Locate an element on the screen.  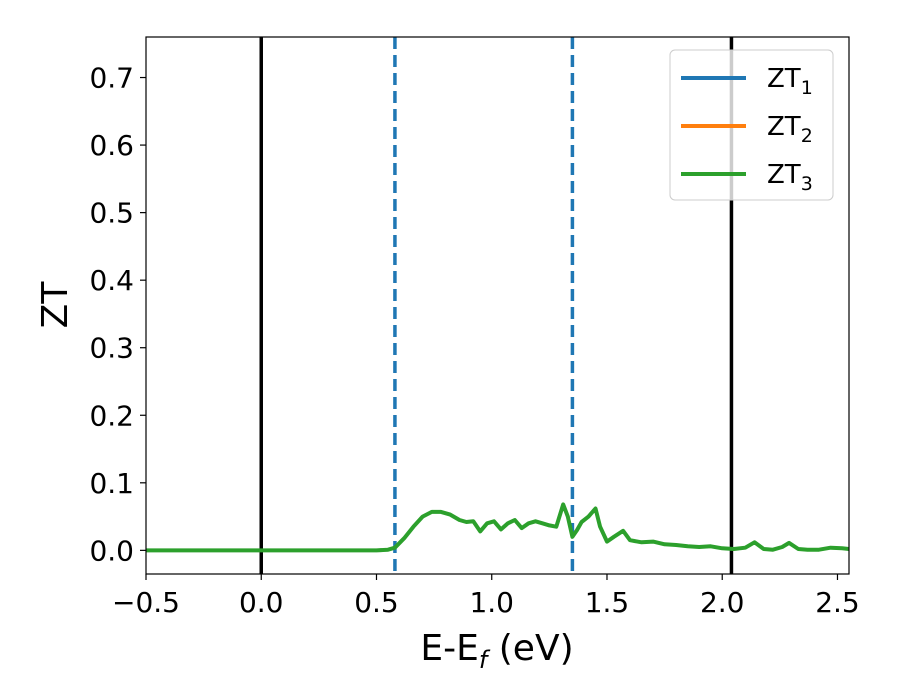
x-tick-label: 0.5 is located at coordinates (376, 602).